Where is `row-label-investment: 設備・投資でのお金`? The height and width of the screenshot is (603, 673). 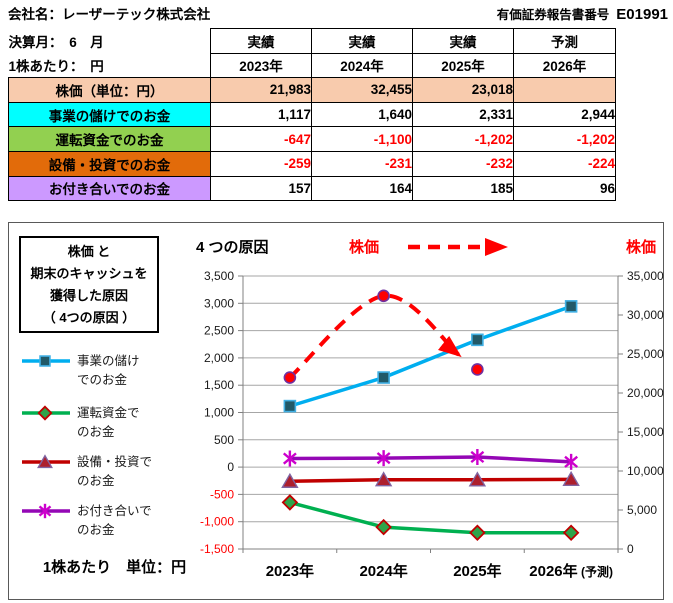 row-label-investment: 設備・投資でのお金 is located at coordinates (109, 163).